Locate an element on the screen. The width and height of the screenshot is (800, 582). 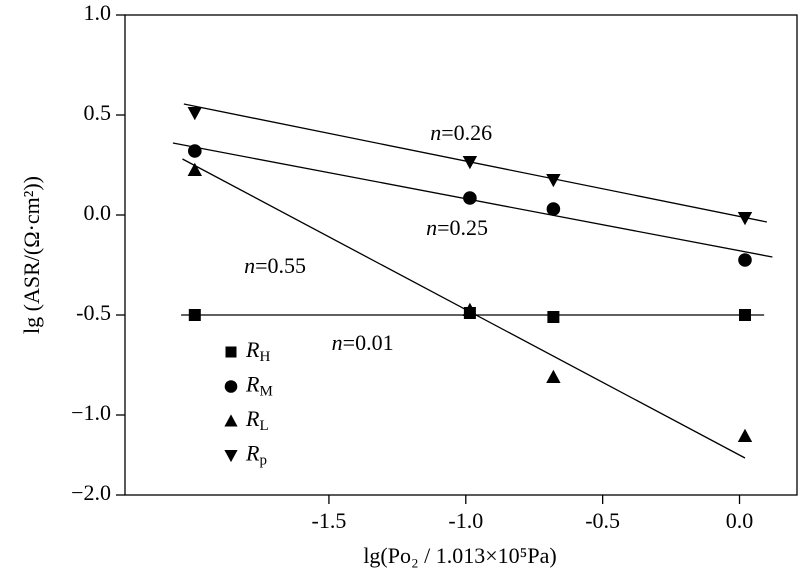
y-tick-label: 0.5 is located at coordinates (98, 112).